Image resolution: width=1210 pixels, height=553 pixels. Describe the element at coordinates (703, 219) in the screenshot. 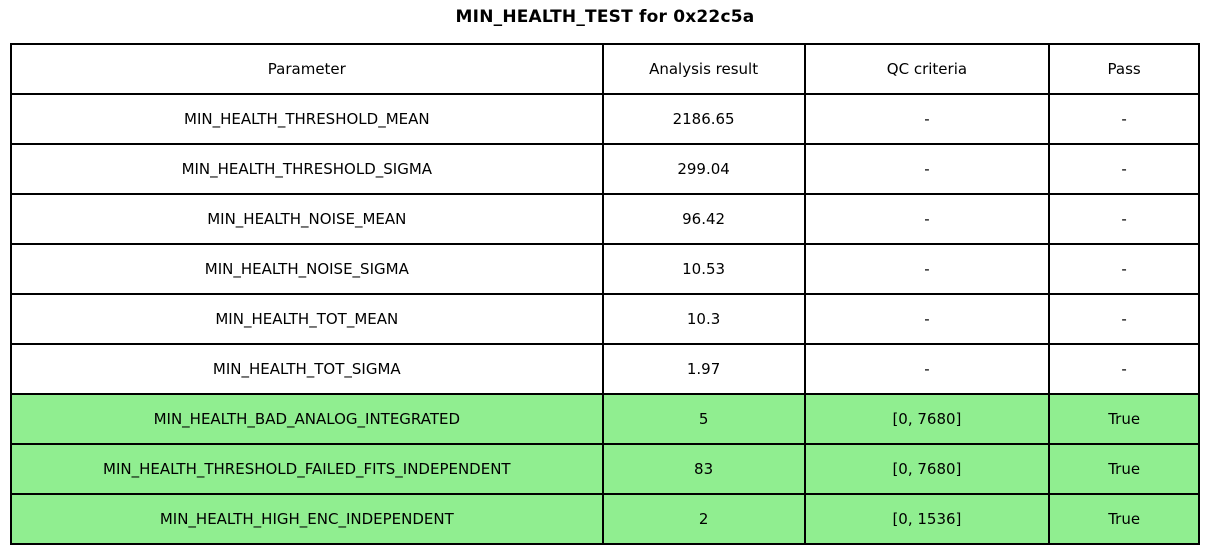

I see `result-cell: 96.42` at that location.